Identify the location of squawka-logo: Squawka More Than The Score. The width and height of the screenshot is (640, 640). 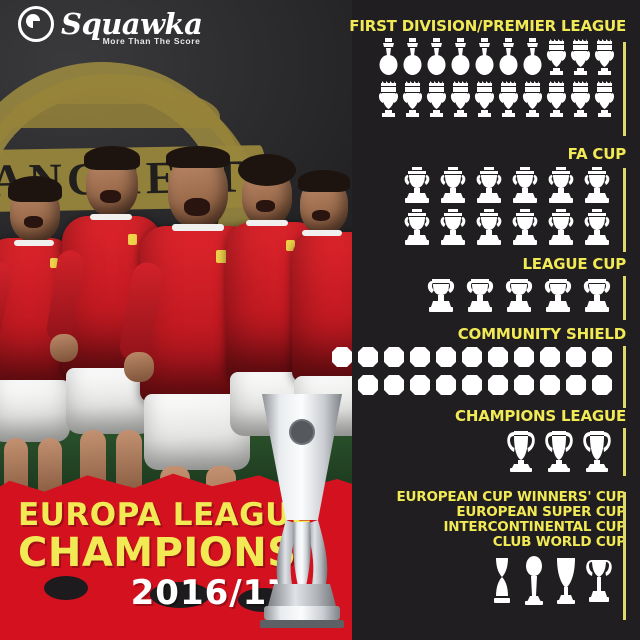
(110, 26).